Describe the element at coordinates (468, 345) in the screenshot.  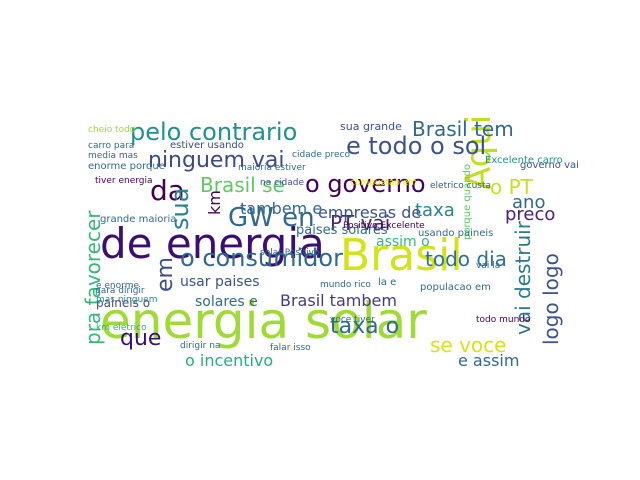
I see `word: se voce` at that location.